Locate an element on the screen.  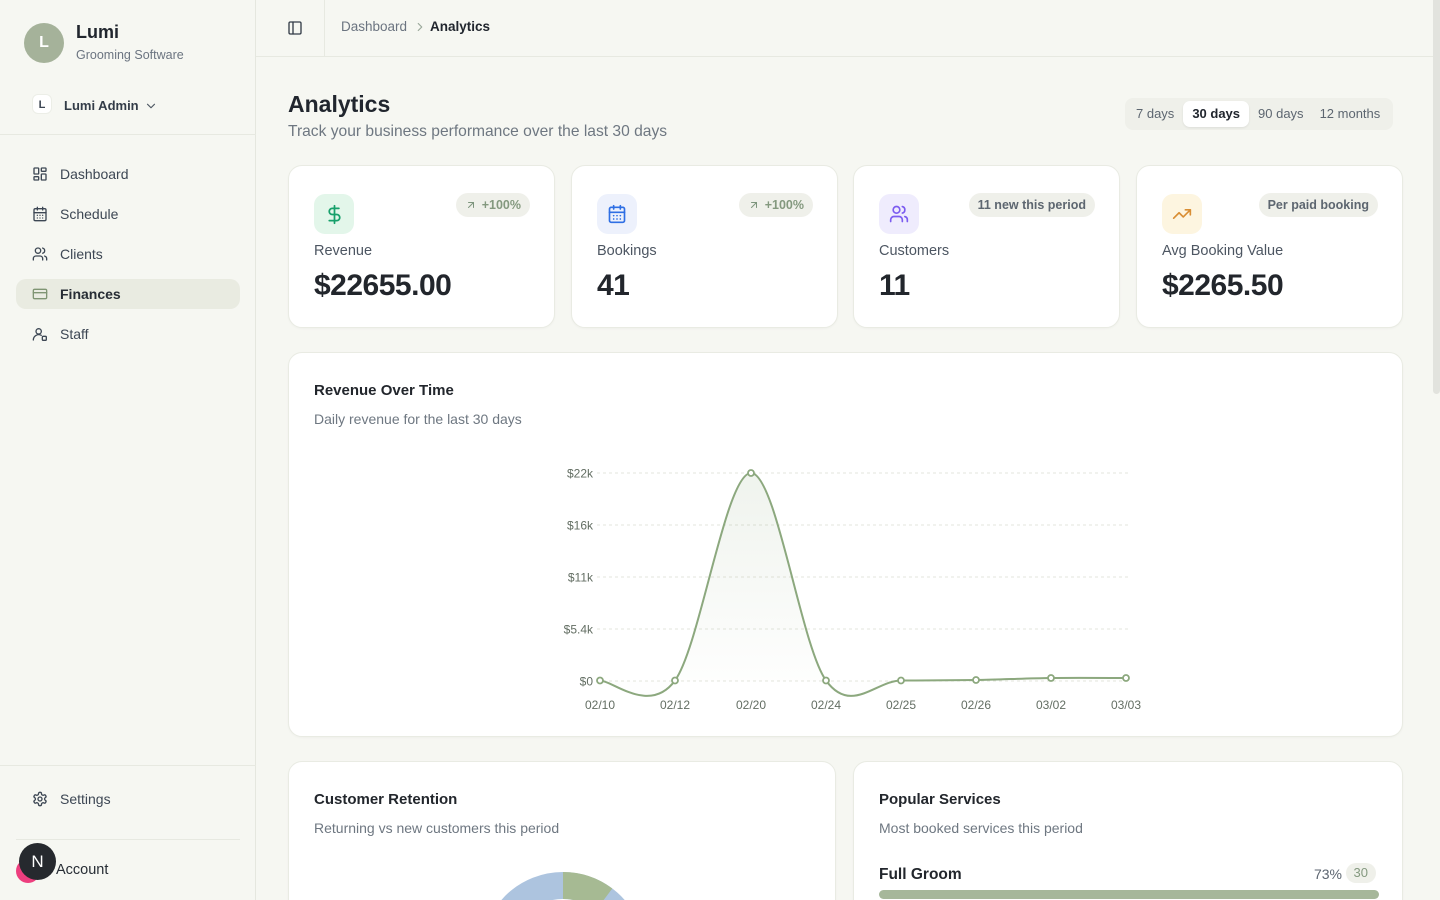
svg-text: $5.4k is located at coordinates (579, 630).